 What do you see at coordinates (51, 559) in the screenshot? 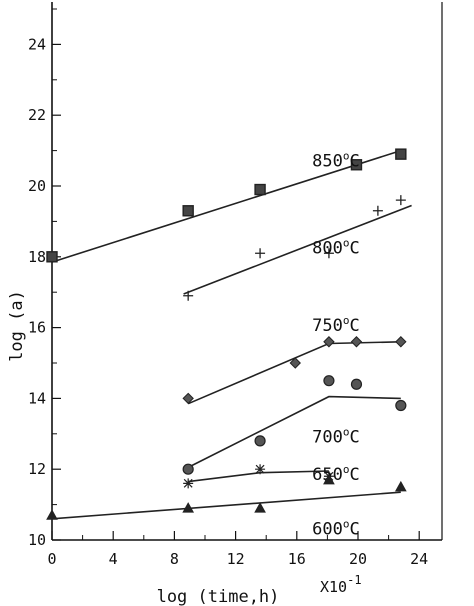
I see `x-tick-label: 0` at bounding box center [51, 559].